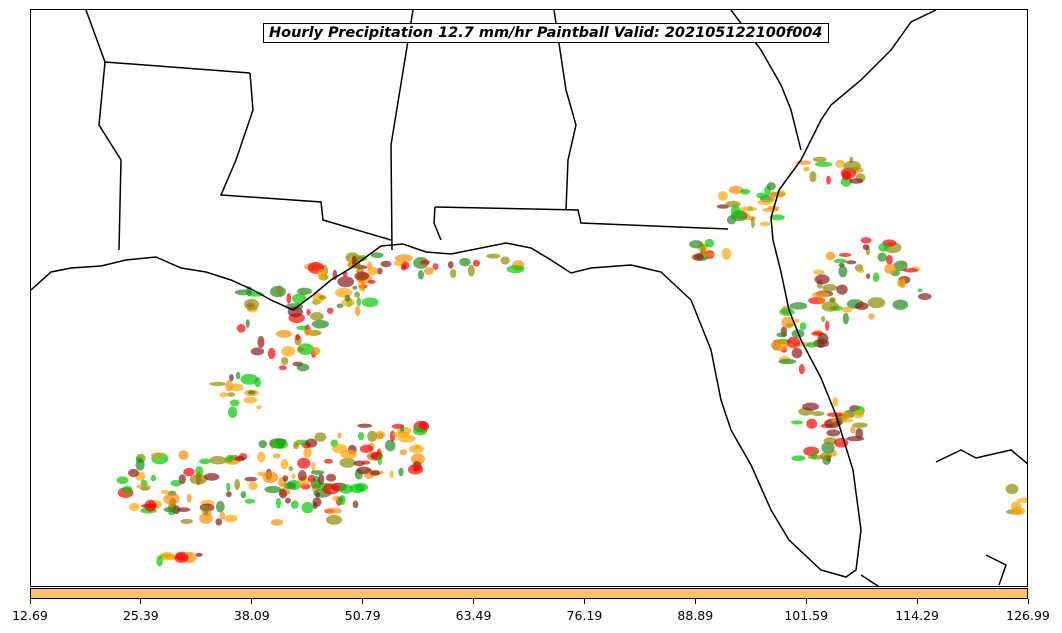 This screenshot has width=1062, height=633. I want to click on colorbar-tick-label: 50.79, so click(362, 615).